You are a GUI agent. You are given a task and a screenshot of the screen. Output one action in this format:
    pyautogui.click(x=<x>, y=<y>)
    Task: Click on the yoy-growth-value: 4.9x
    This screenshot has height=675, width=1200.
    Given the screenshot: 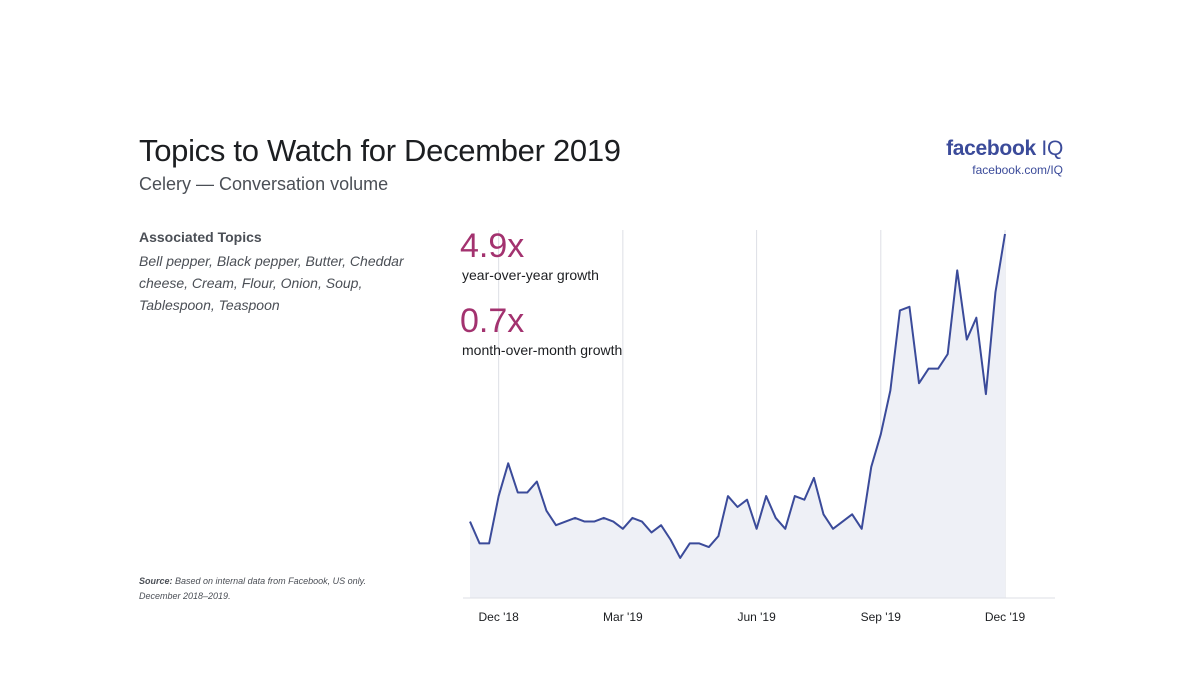 What is the action you would take?
    pyautogui.click(x=492, y=246)
    